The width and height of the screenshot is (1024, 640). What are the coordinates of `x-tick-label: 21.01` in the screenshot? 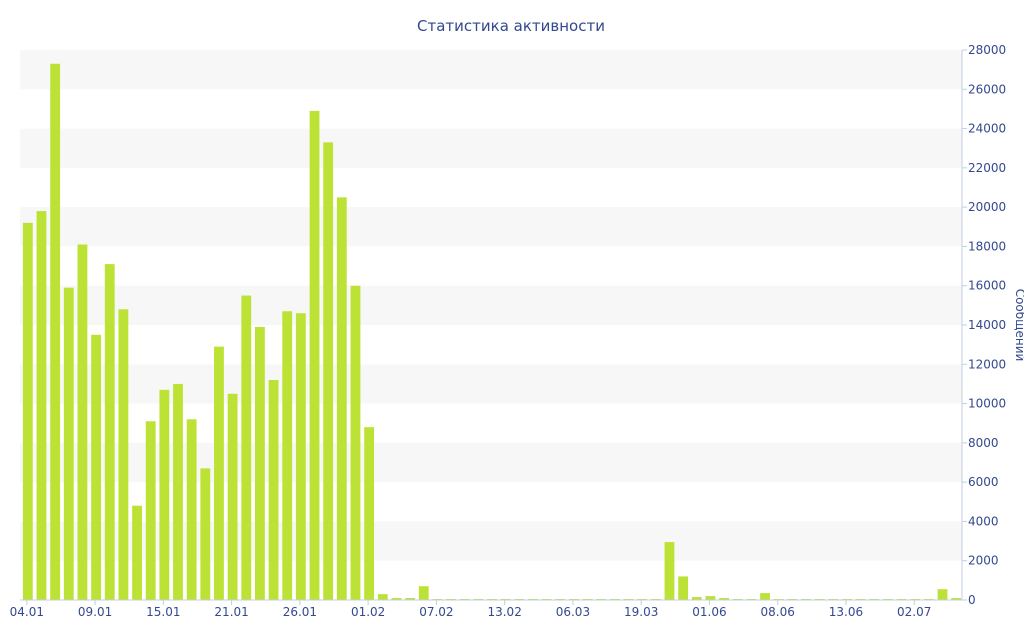 It's located at (231, 612).